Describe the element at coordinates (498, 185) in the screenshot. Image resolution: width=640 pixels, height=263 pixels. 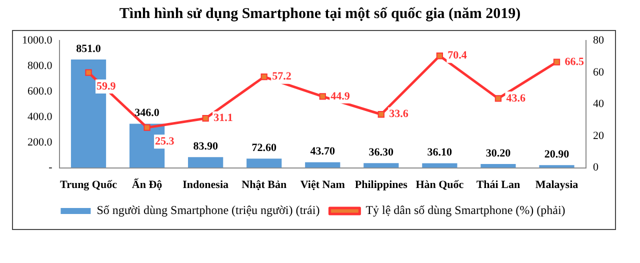
I see `x-tick-label: Thái Lan` at that location.